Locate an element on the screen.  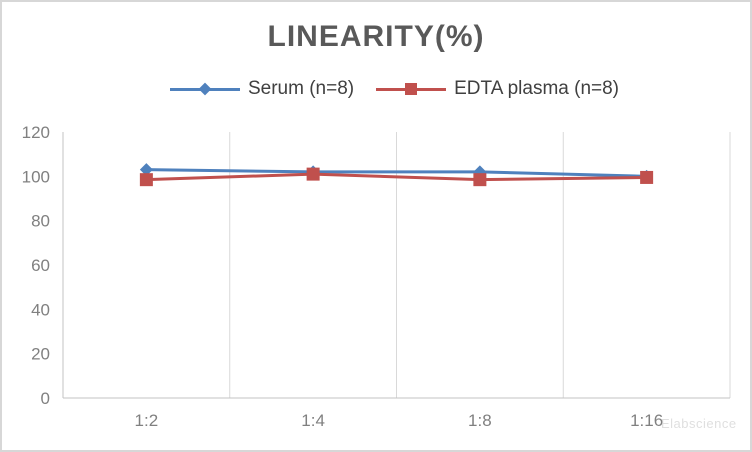
y-tick-label: 120 is located at coordinates (36, 132).